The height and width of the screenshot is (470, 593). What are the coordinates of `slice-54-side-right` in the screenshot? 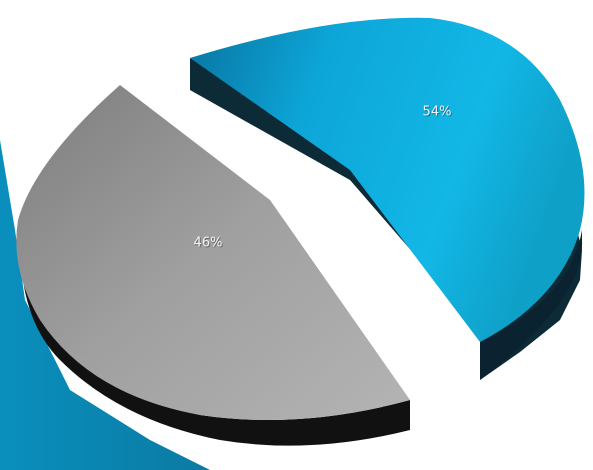 It's located at (531, 305).